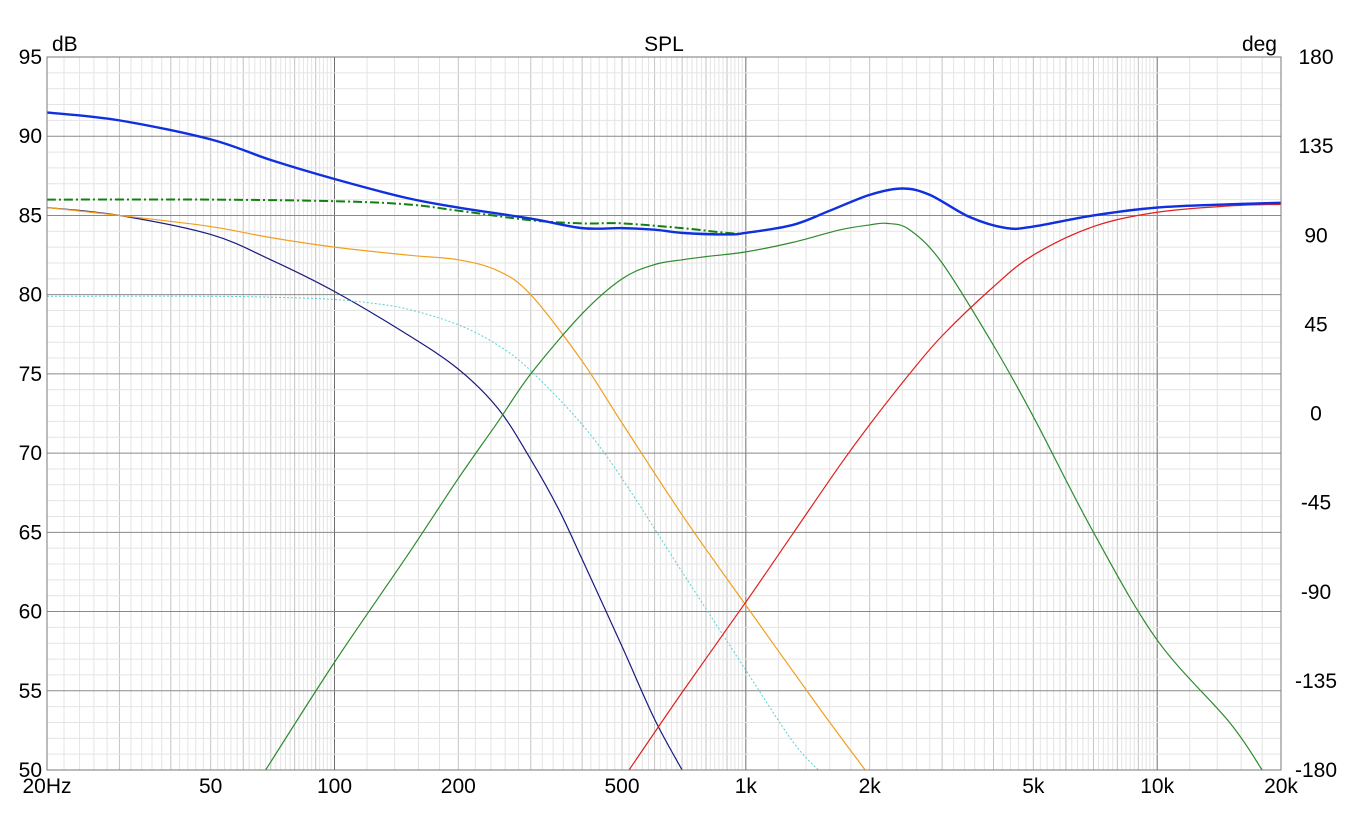 The height and width of the screenshot is (827, 1355). Describe the element at coordinates (30, 612) in the screenshot. I see `left-tick-label: 60` at that location.